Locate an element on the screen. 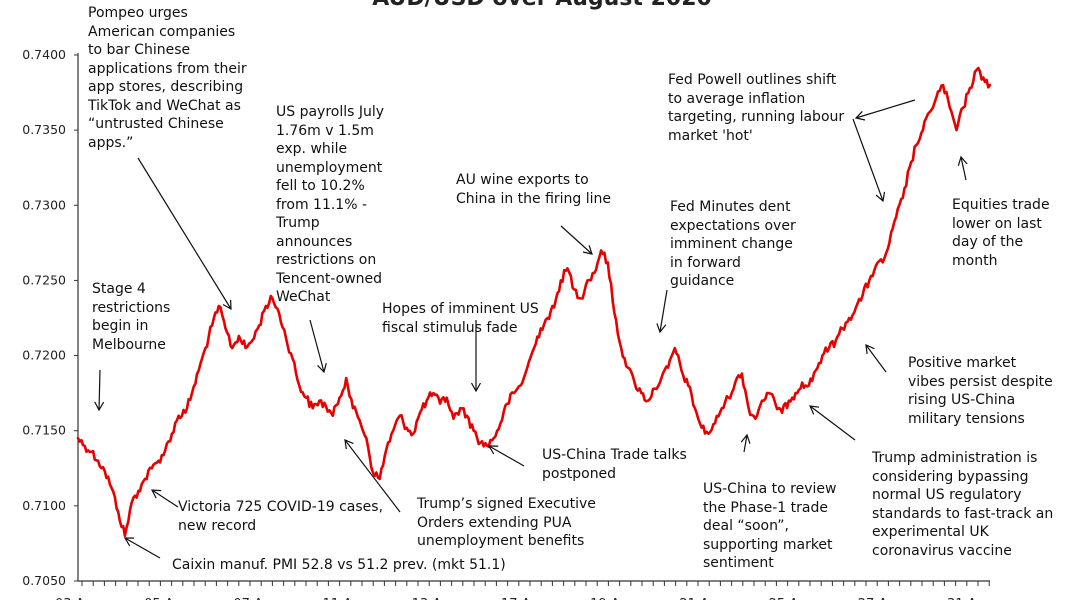 The height and width of the screenshot is (600, 1084). x-tick-label: 17 Aug is located at coordinates (524, 598).